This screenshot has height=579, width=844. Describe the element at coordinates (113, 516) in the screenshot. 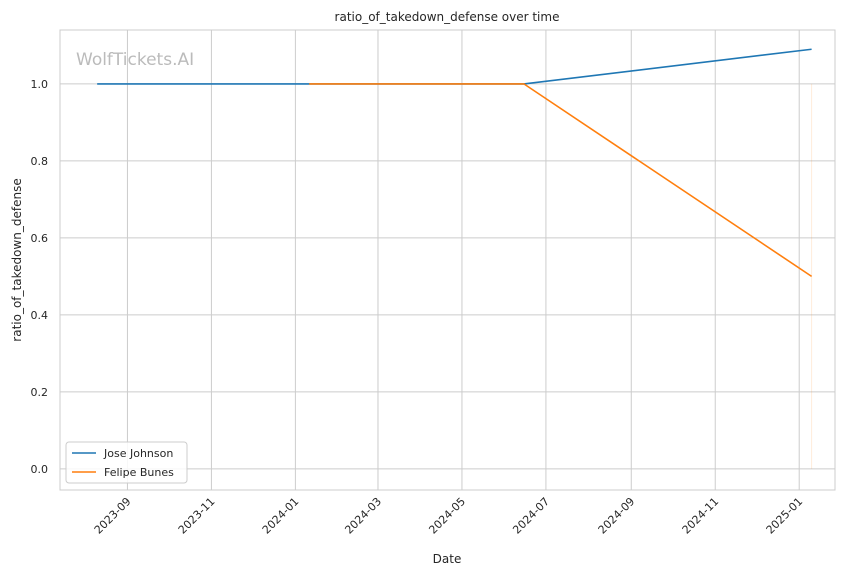

I see `x-tick-label: 2023-09` at that location.